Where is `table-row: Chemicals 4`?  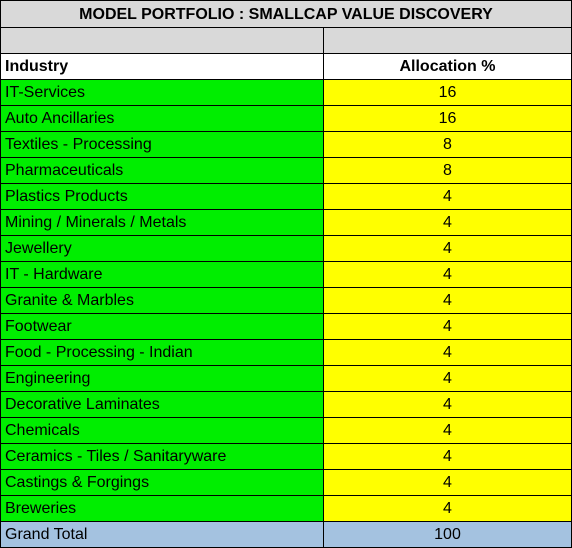
table-row: Chemicals 4 is located at coordinates (286, 430).